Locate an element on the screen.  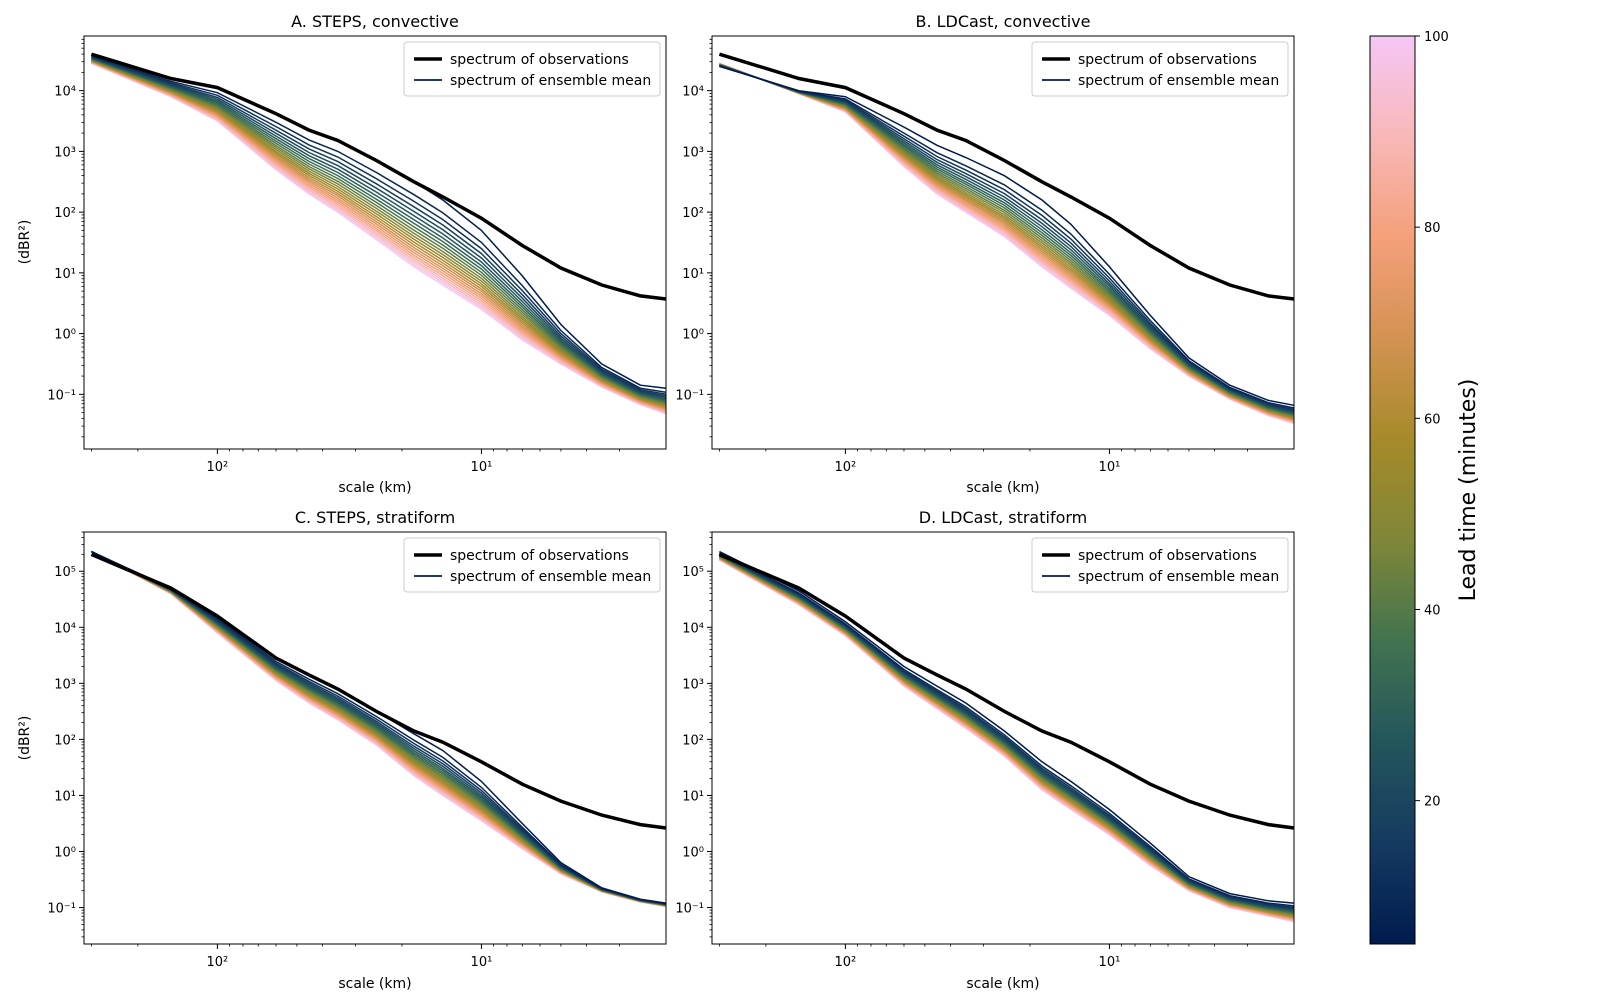
panel-d-legend-label: spectrum of observations is located at coordinates (1167, 556).